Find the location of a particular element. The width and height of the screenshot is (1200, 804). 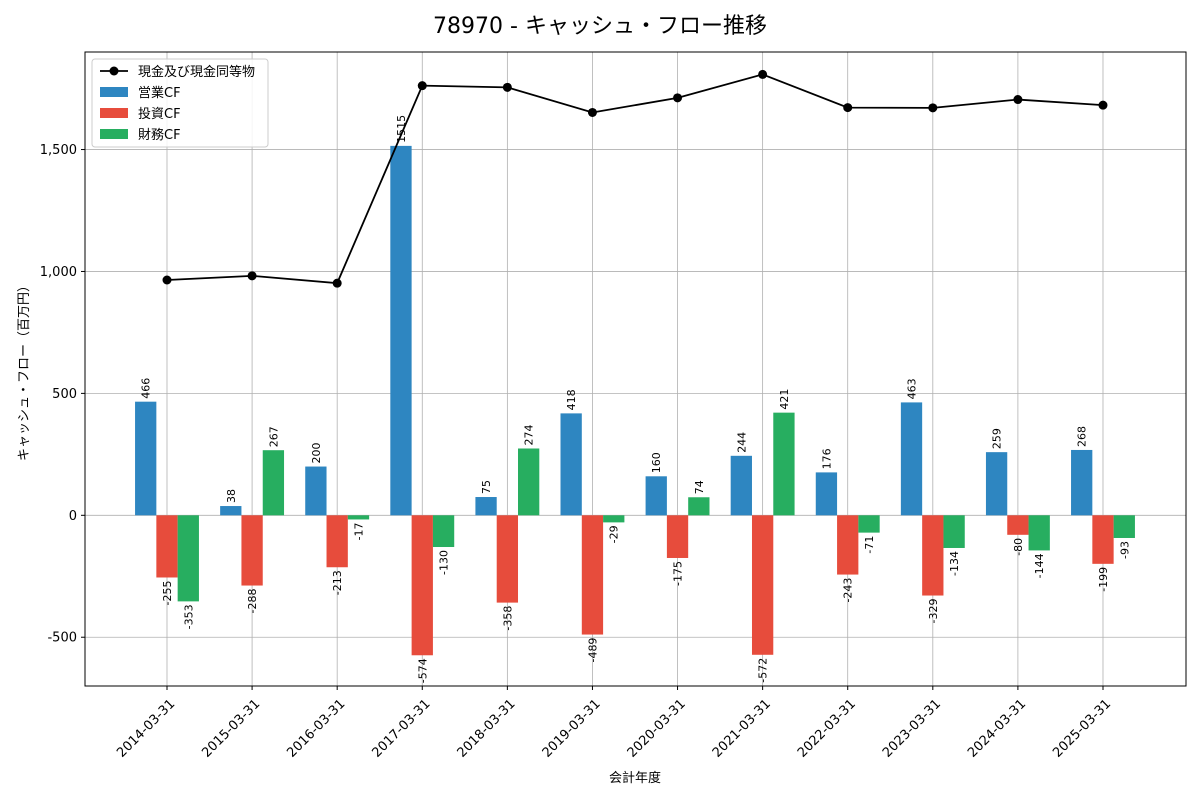

legend-swatch-財務CF is located at coordinates (114, 134).